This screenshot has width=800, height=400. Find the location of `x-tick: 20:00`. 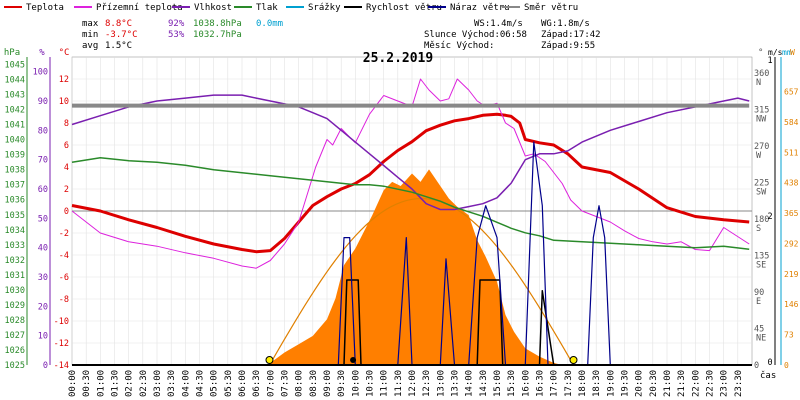

x-tick: 20:00 is located at coordinates (640, 383).